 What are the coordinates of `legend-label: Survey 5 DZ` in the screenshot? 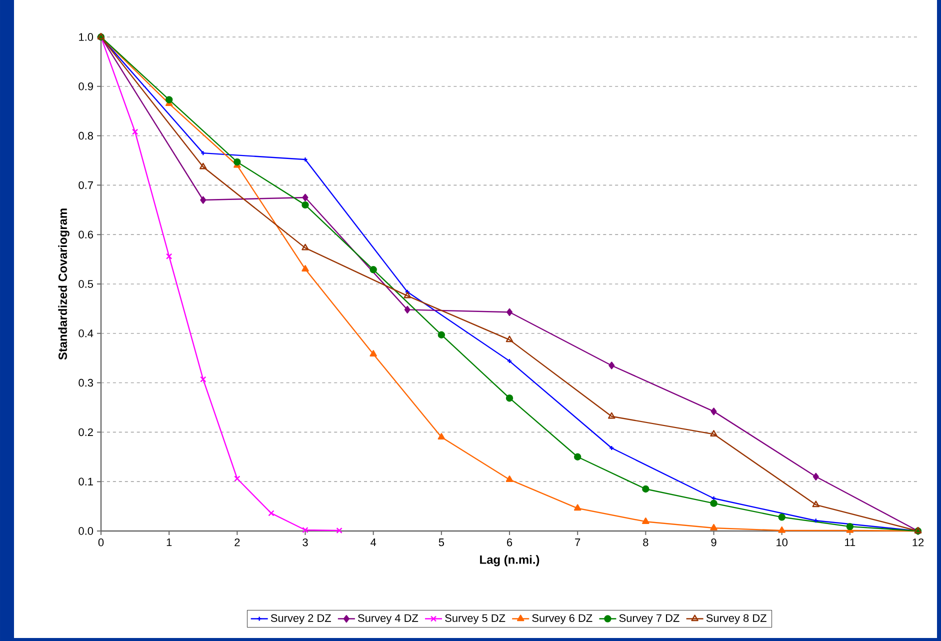 It's located at (475, 619).